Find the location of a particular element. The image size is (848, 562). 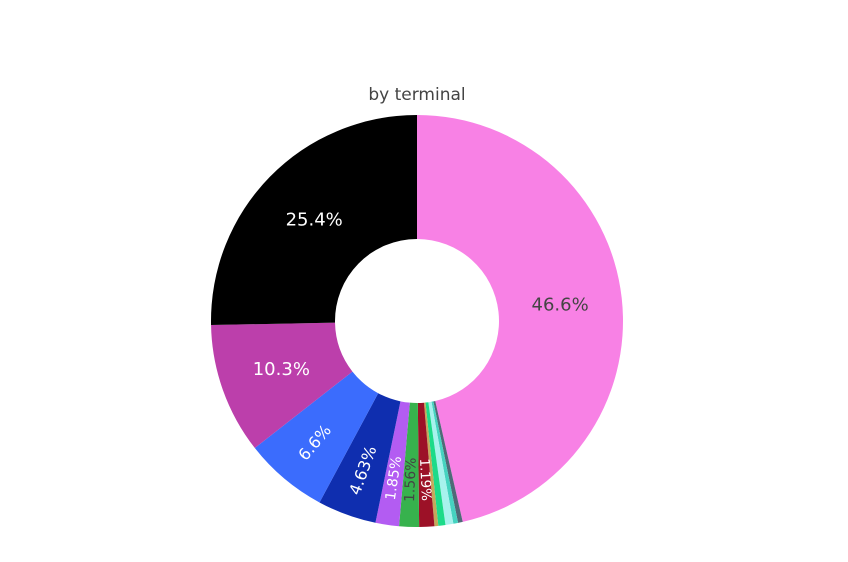

slice-label: 1.85% is located at coordinates (394, 478).